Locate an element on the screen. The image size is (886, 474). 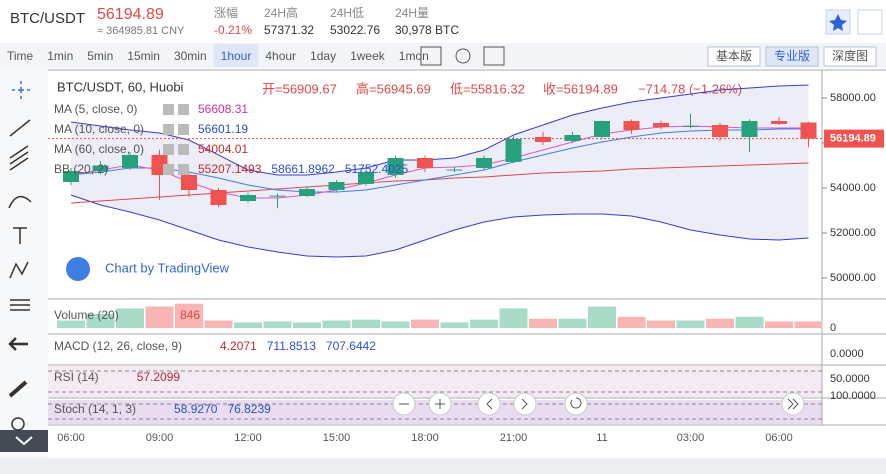
rsi-axis-label: 50.0000 is located at coordinates (850, 379).